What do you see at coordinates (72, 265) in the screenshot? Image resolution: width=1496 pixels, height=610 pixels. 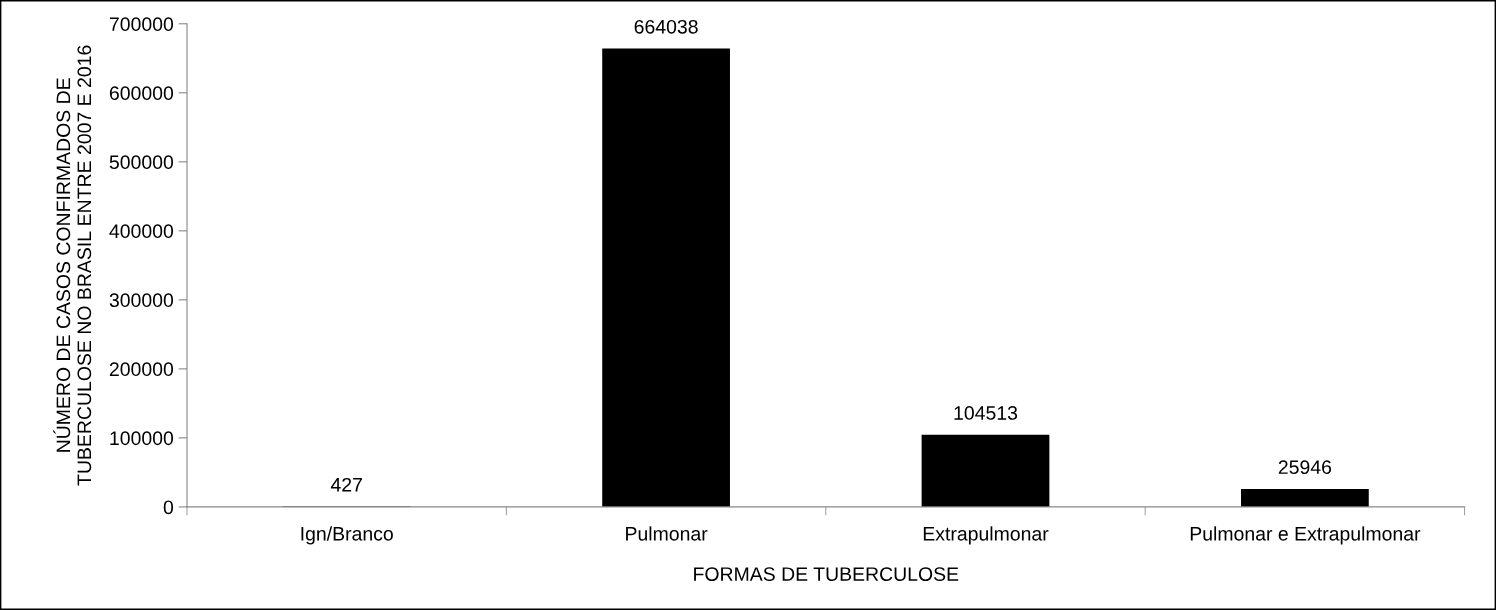 I see `y-axis-title: NÚMERO DE CASOS CONFIRMADOS DE TUBERCULOSE NO BRASIL ENTRE 2007 E 2016` at bounding box center [72, 265].